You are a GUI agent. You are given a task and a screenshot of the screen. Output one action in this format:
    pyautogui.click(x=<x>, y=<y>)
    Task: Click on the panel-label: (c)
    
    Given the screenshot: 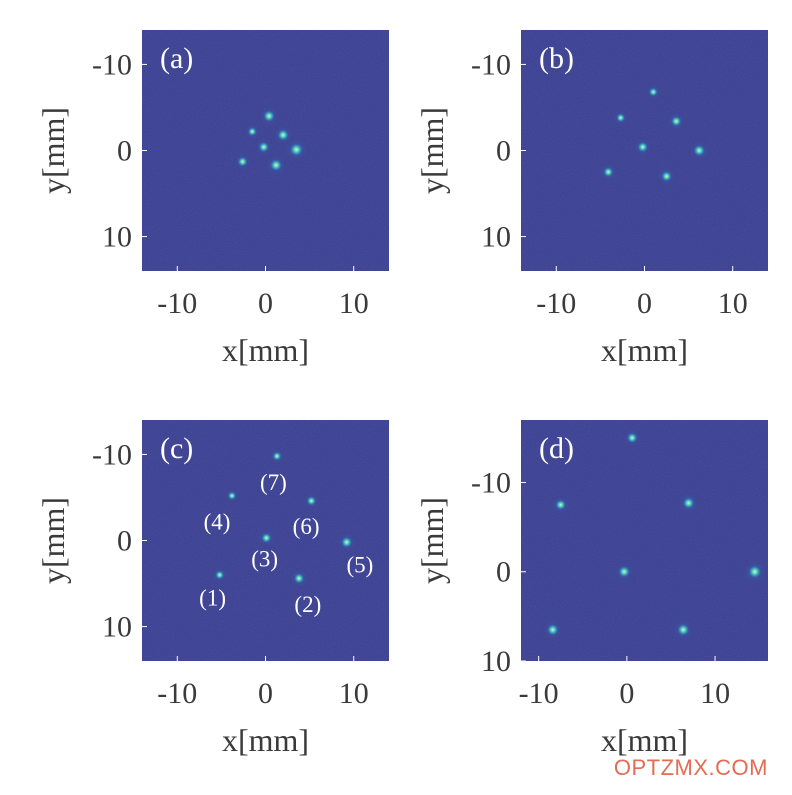 What is the action you would take?
    pyautogui.click(x=176, y=448)
    